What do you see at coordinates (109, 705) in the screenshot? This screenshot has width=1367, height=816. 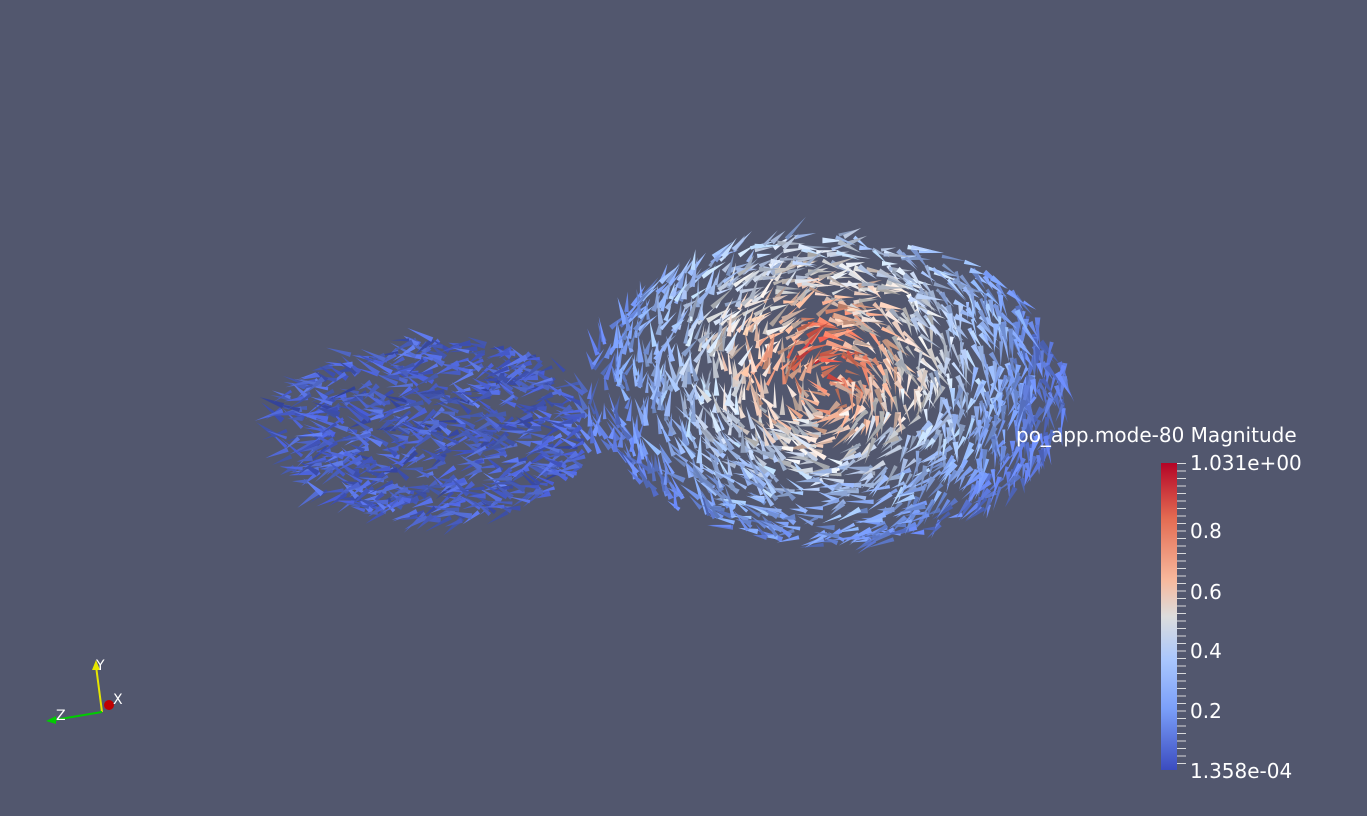 I see `x-axis-marker` at bounding box center [109, 705].